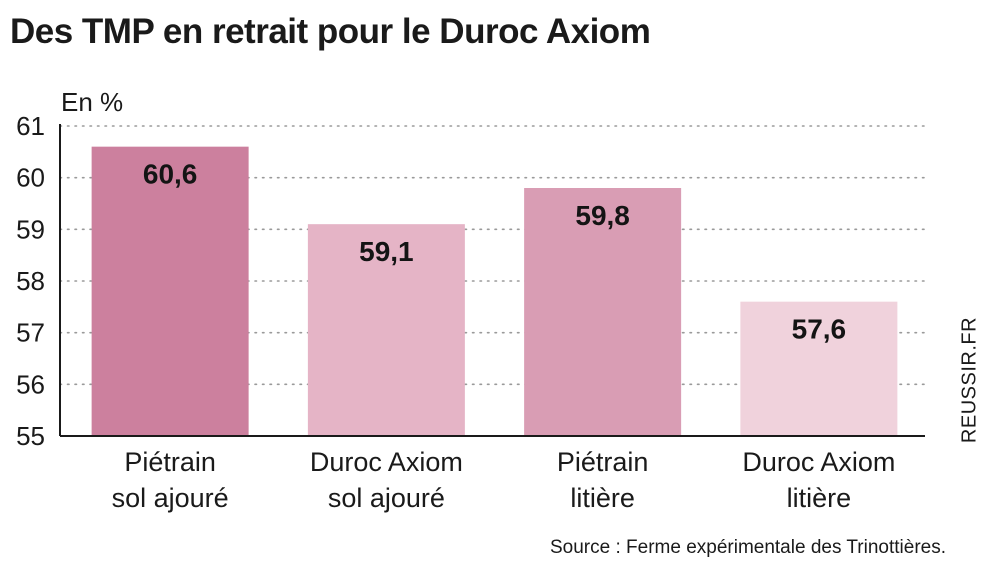 The width and height of the screenshot is (1004, 576). What do you see at coordinates (30, 384) in the screenshot?
I see `y-tick-label: 56` at bounding box center [30, 384].